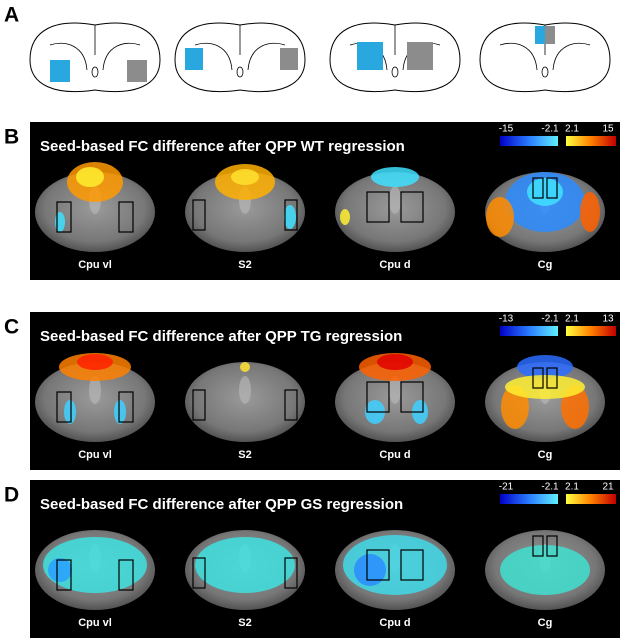  Describe the element at coordinates (506, 319) in the screenshot. I see `colorbar-label: -13` at that location.